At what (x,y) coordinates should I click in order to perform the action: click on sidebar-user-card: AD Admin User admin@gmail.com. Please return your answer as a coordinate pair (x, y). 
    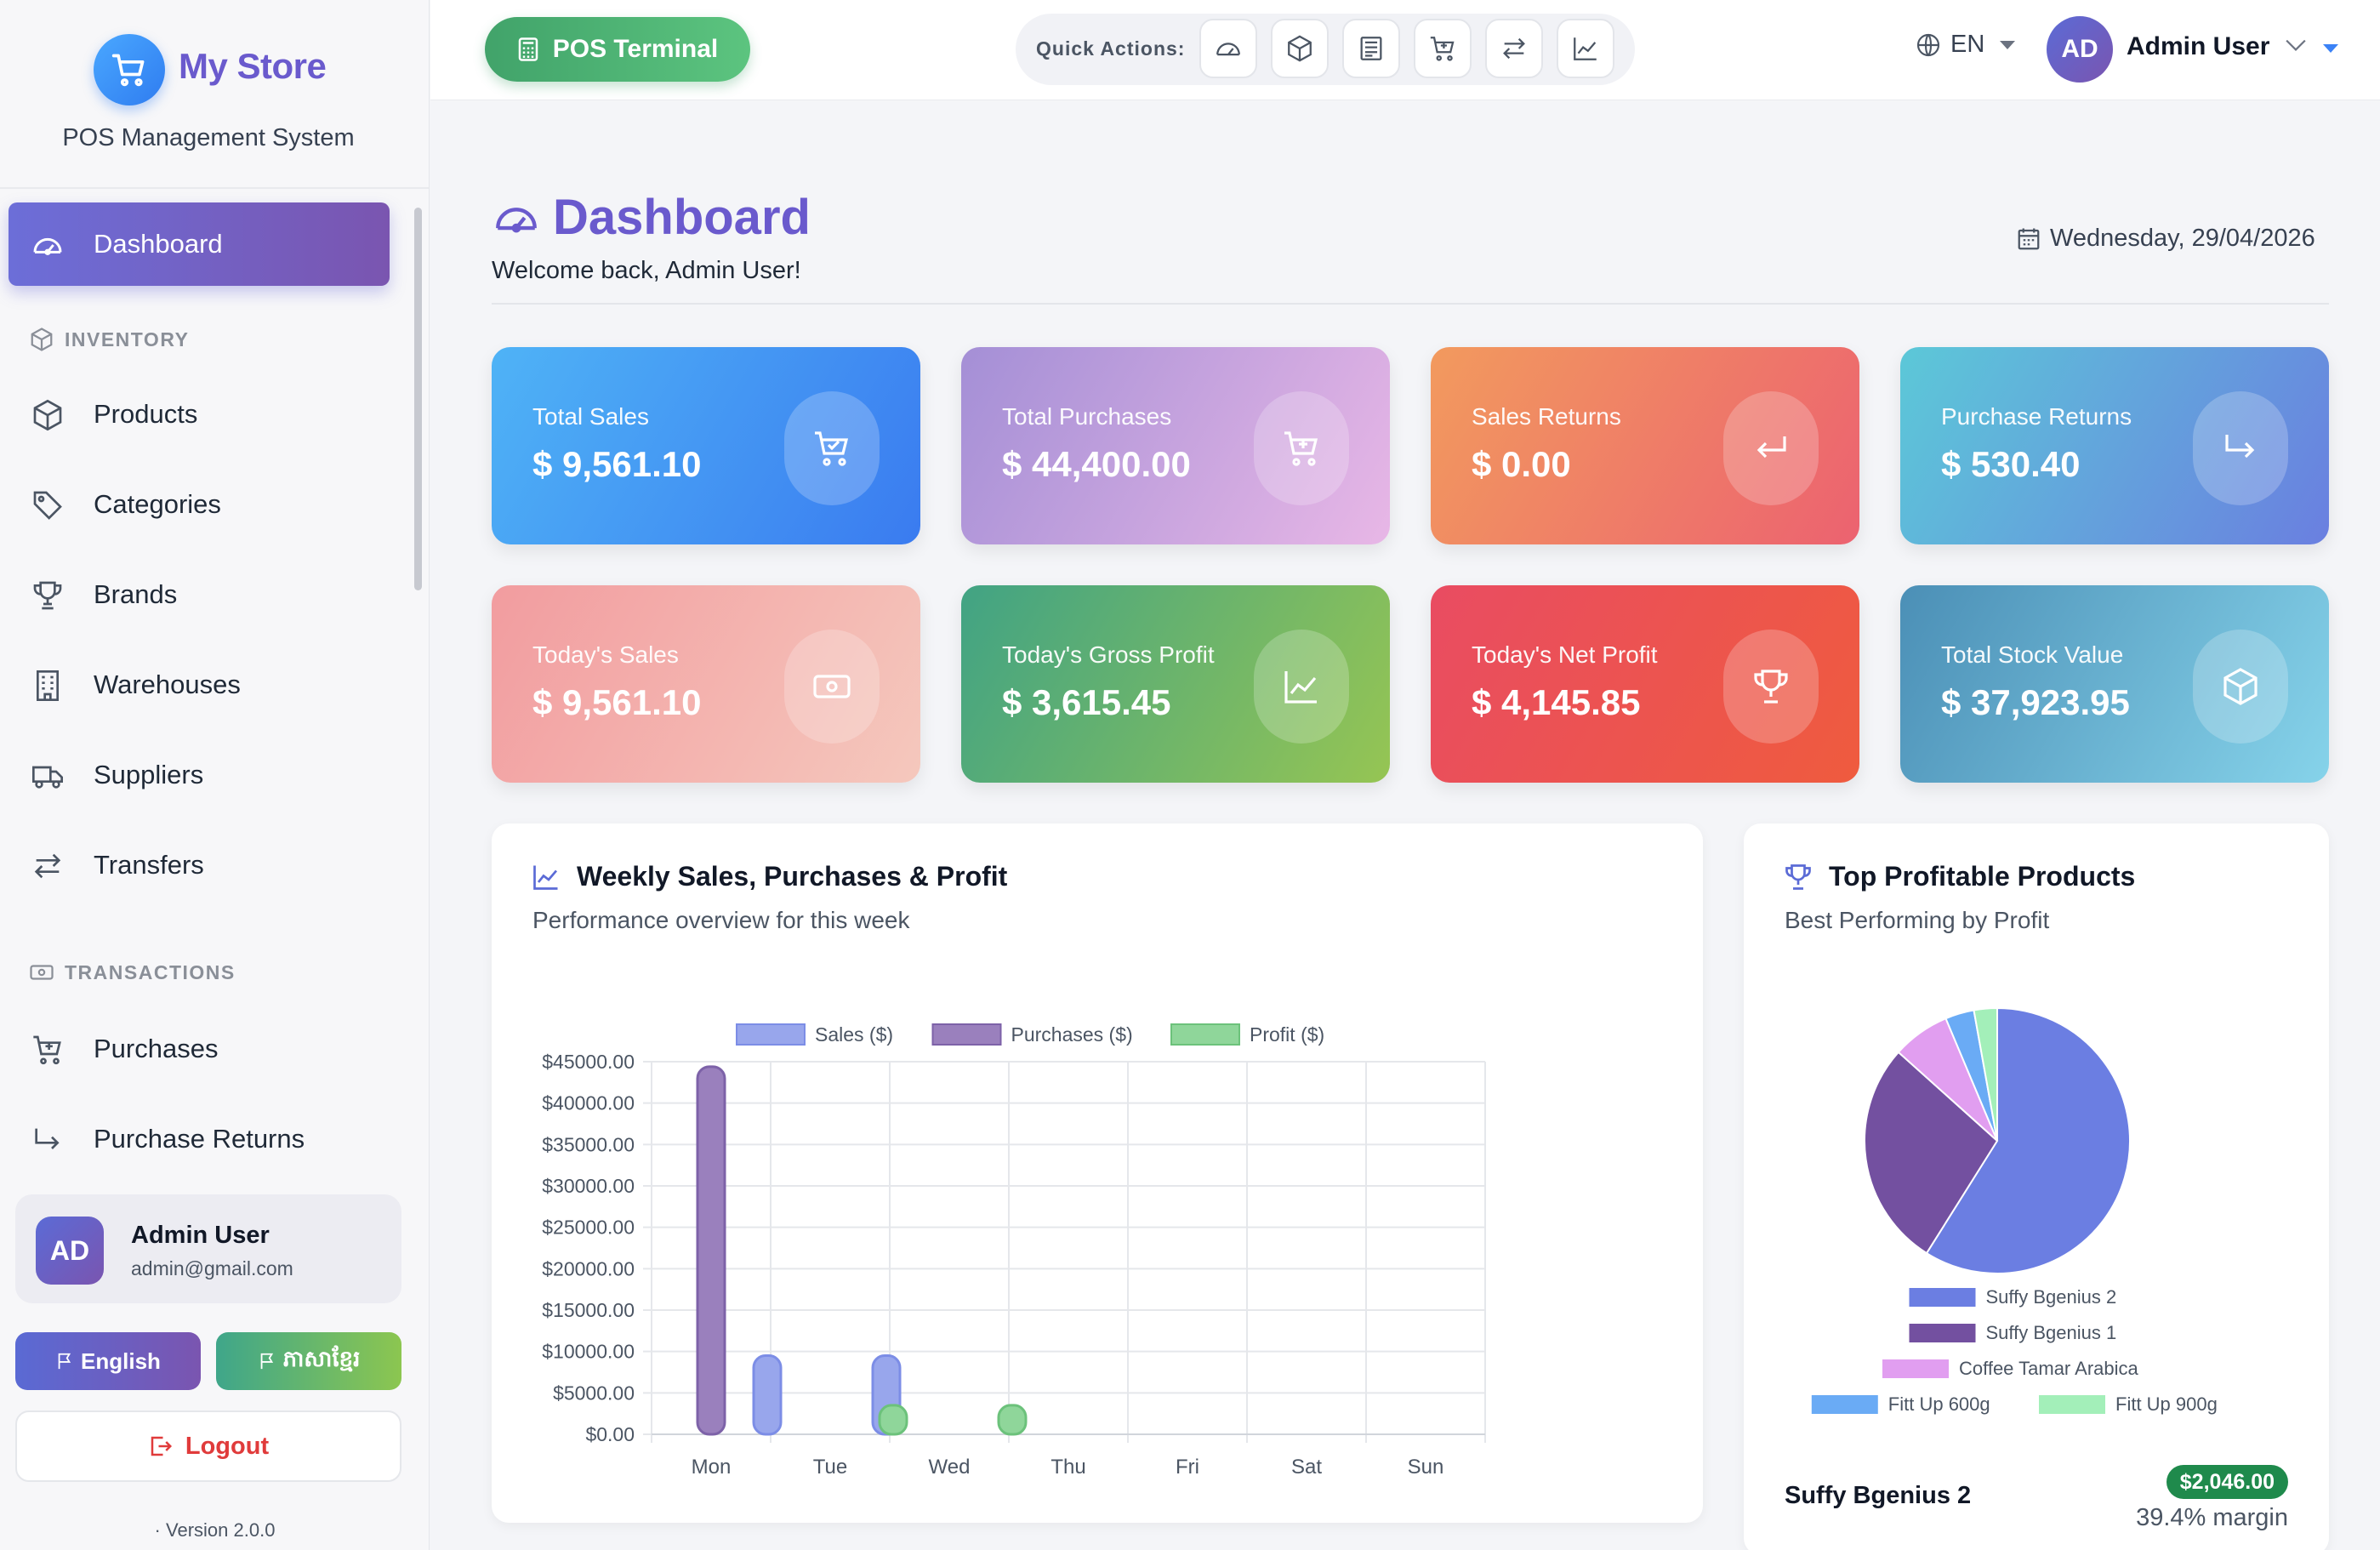
    Looking at the image, I should click on (208, 1248).